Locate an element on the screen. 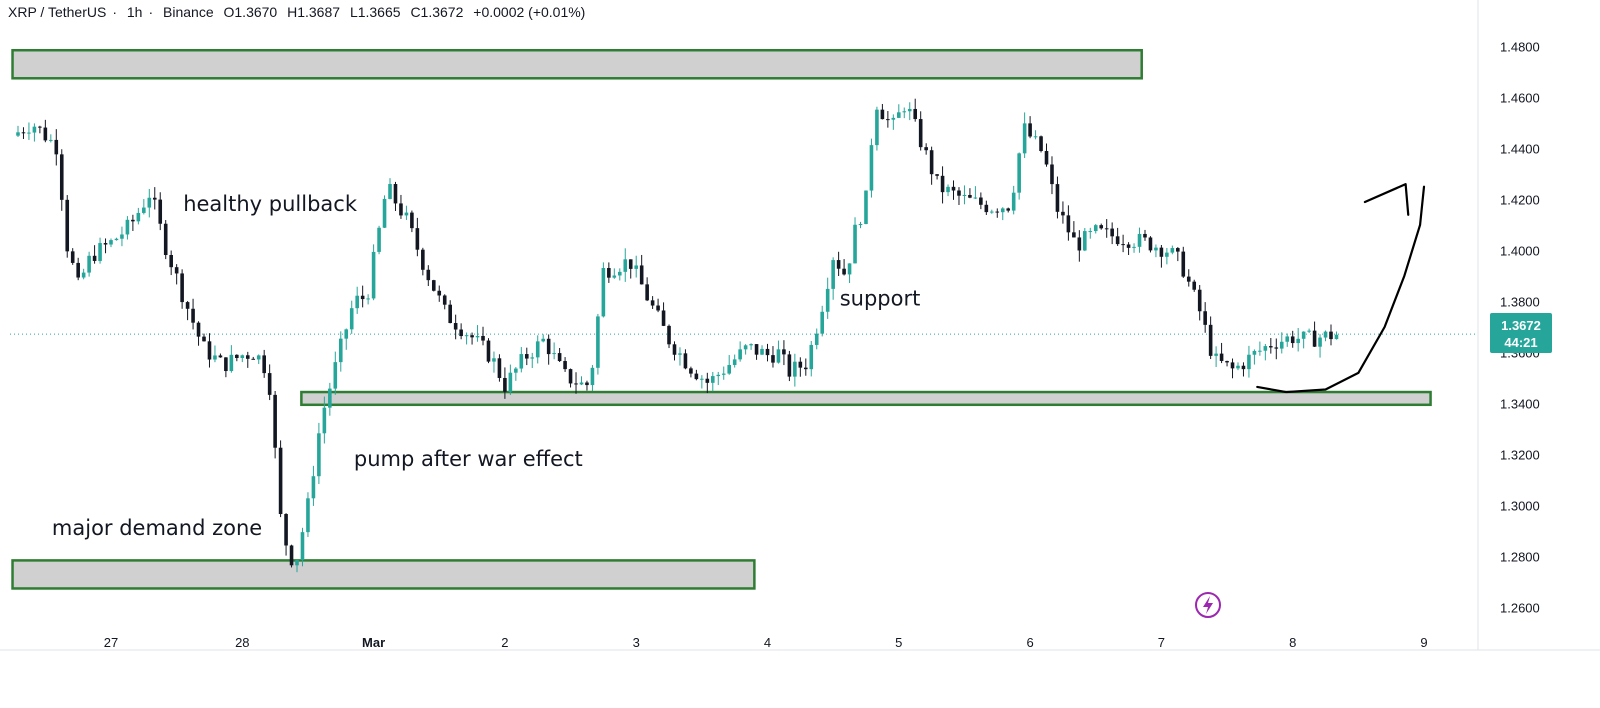 The height and width of the screenshot is (708, 1600). countdown-text: 44:21 is located at coordinates (1520, 342).